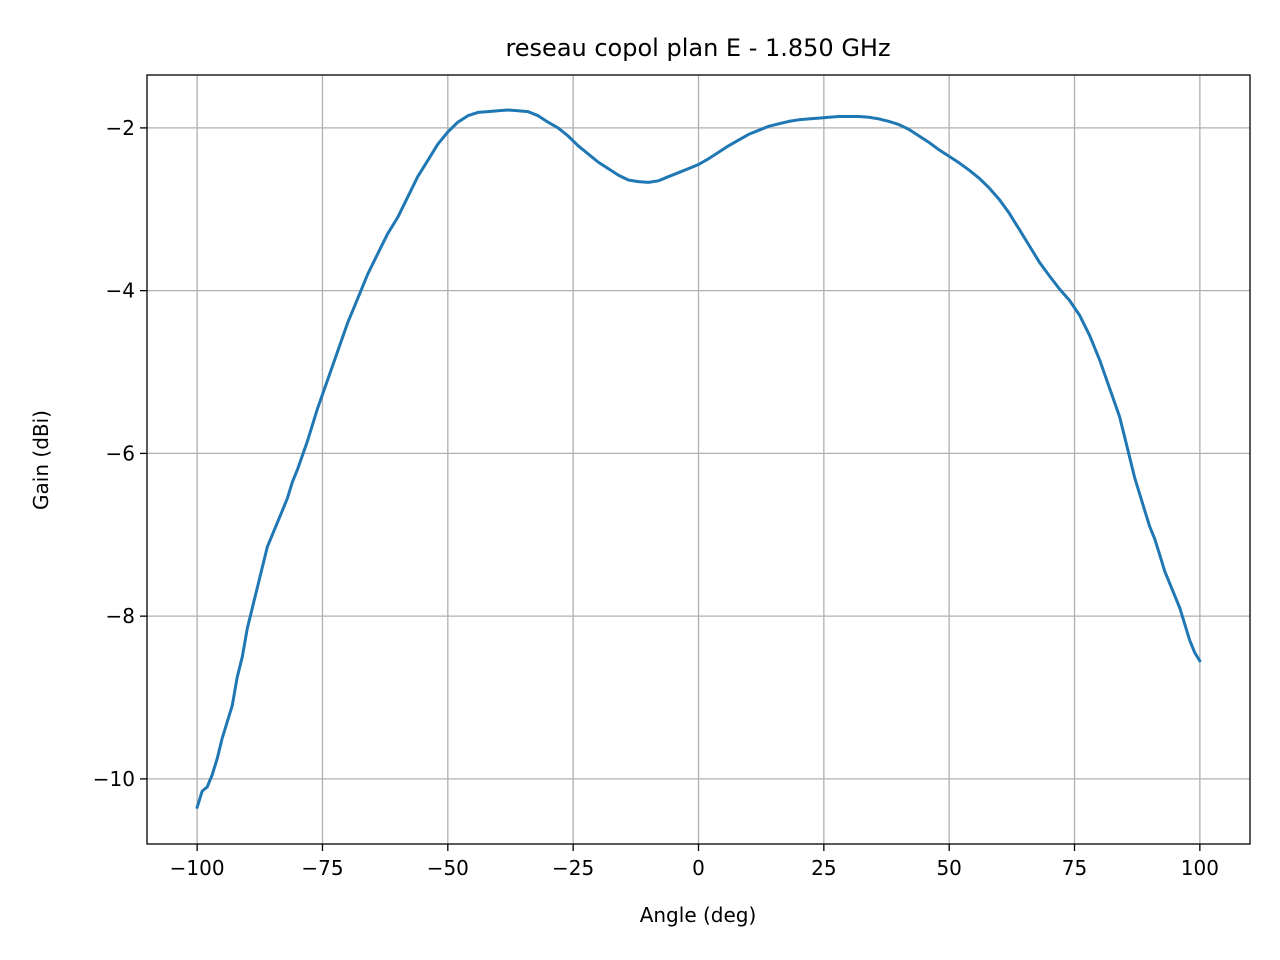 The height and width of the screenshot is (960, 1280). What do you see at coordinates (41, 460) in the screenshot?
I see `y-axis-label: Gain (dBi)` at bounding box center [41, 460].